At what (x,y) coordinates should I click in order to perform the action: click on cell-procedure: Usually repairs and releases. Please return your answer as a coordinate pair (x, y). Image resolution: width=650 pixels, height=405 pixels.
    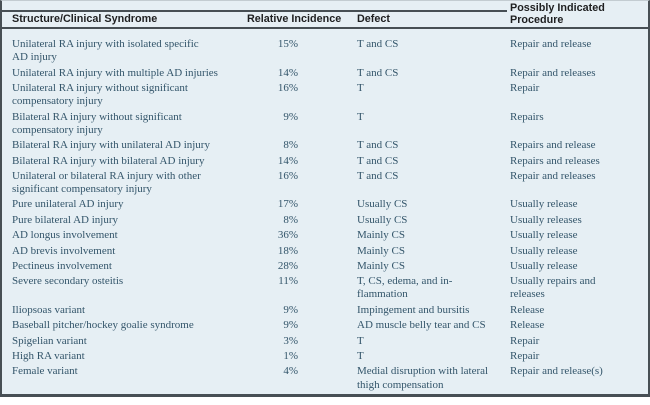
    Looking at the image, I should click on (553, 288).